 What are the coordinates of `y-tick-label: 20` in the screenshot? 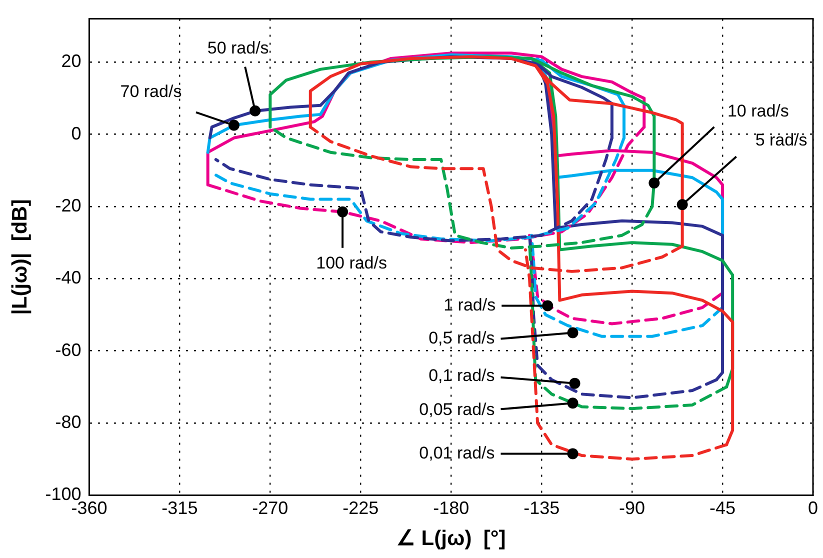 It's located at (71, 61).